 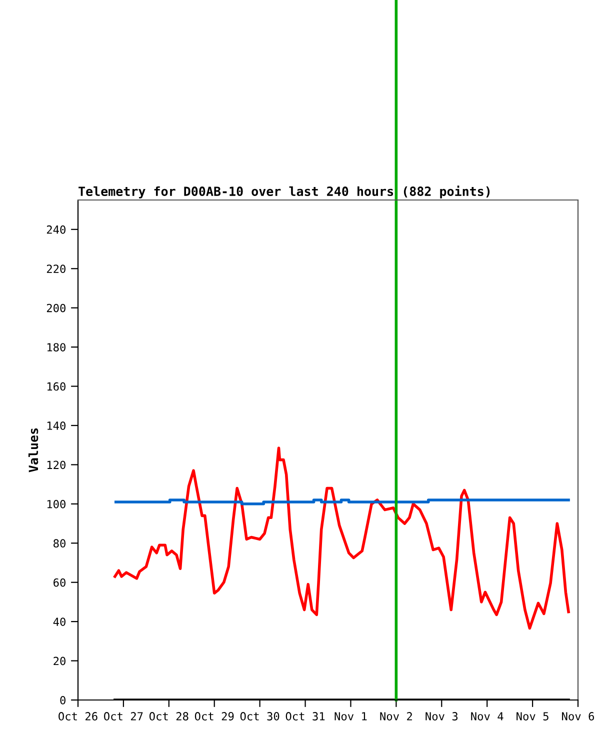 I want to click on y-axis-title: Values, so click(x=33, y=450).